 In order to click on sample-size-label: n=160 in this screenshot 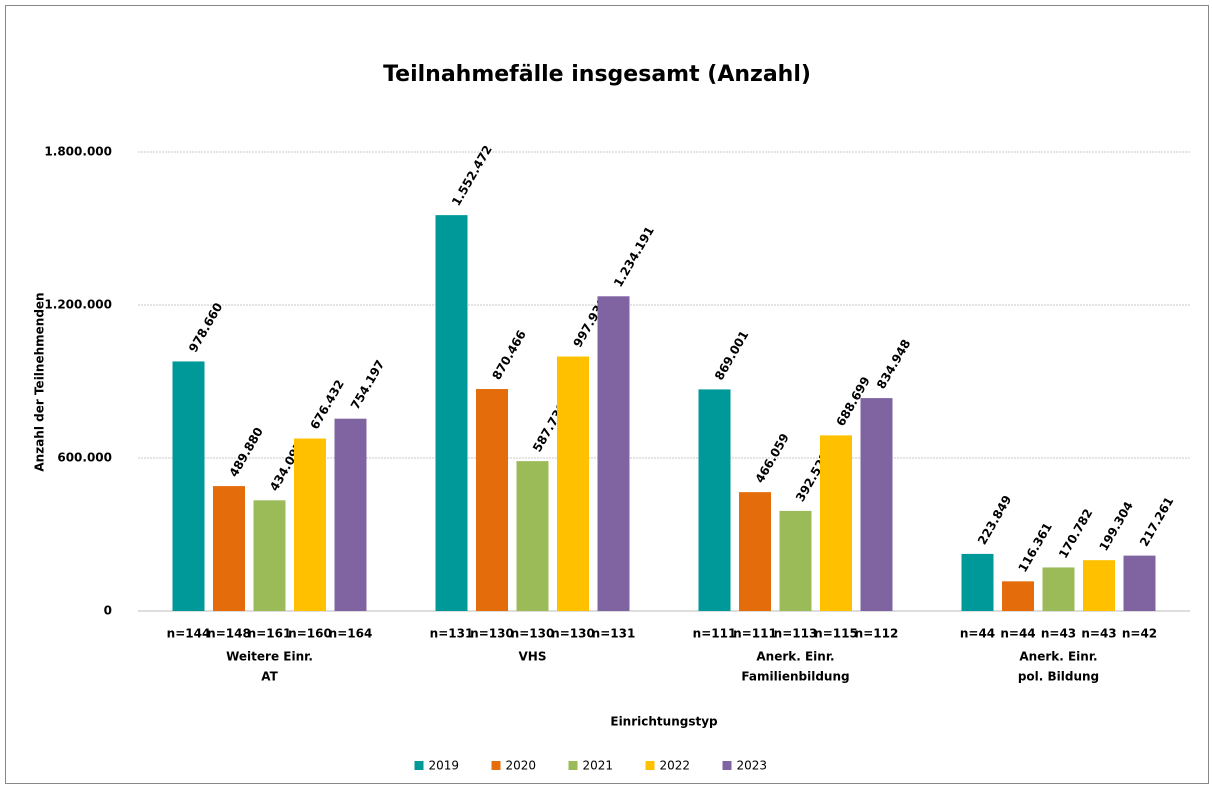, I will do `click(310, 634)`.